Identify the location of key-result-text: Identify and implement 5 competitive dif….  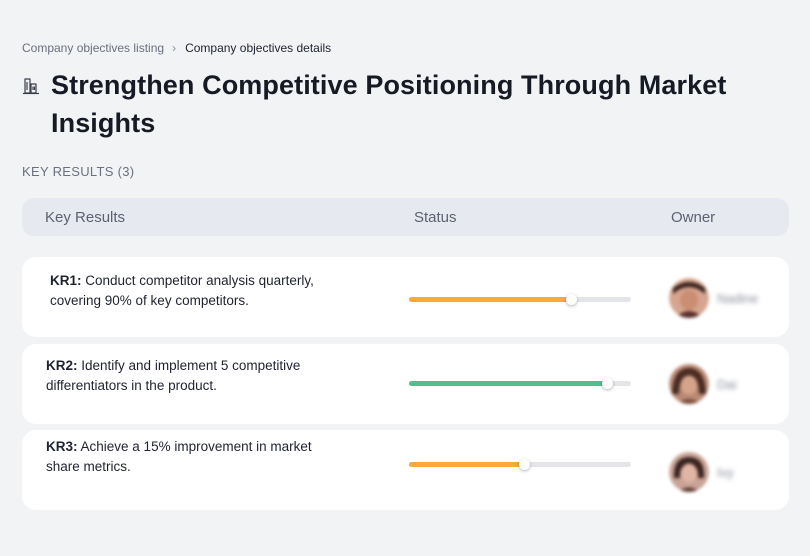
(173, 375).